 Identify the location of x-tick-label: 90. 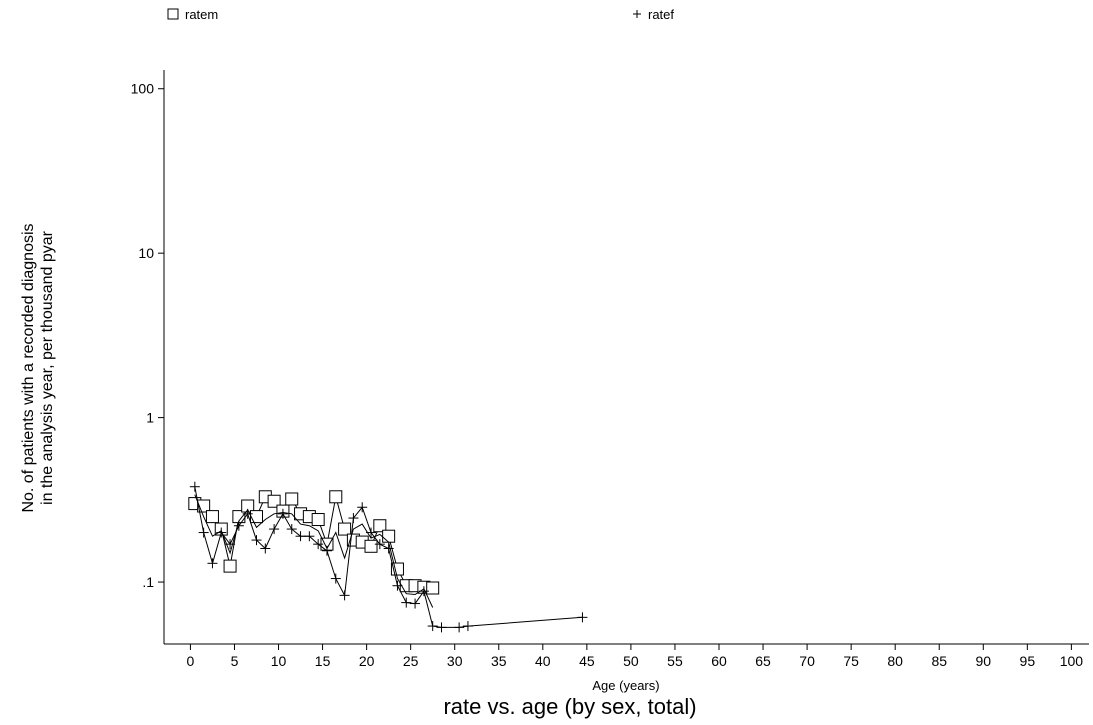
(983, 661).